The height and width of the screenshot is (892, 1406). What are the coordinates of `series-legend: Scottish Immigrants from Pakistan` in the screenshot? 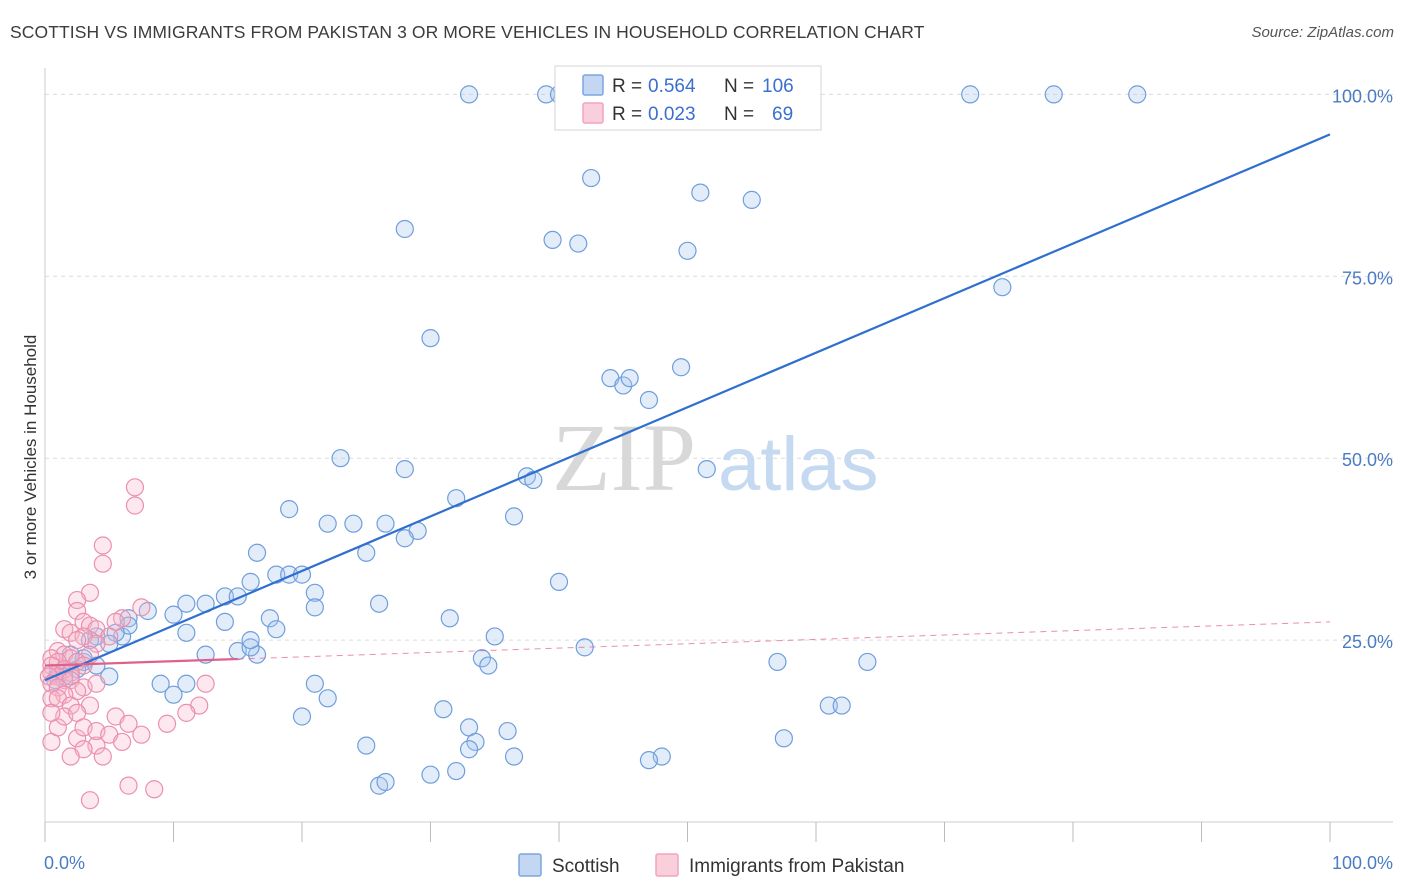 It's located at (711, 865).